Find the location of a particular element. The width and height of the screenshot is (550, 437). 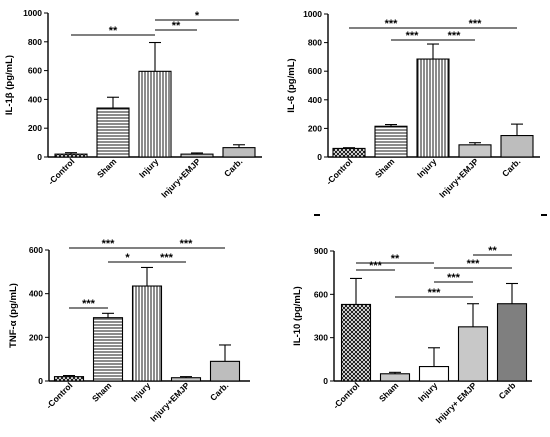

y-axis-label: TNF-α (pg/mL) is located at coordinates (13, 315).